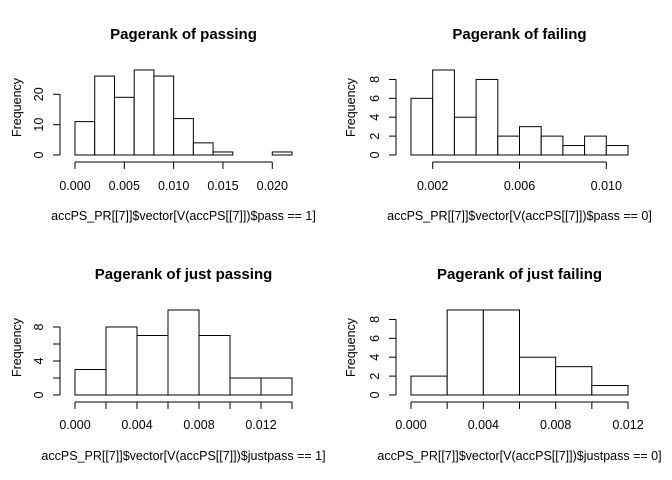  What do you see at coordinates (519, 34) in the screenshot?
I see `chart-title: Pagerank of failing` at bounding box center [519, 34].